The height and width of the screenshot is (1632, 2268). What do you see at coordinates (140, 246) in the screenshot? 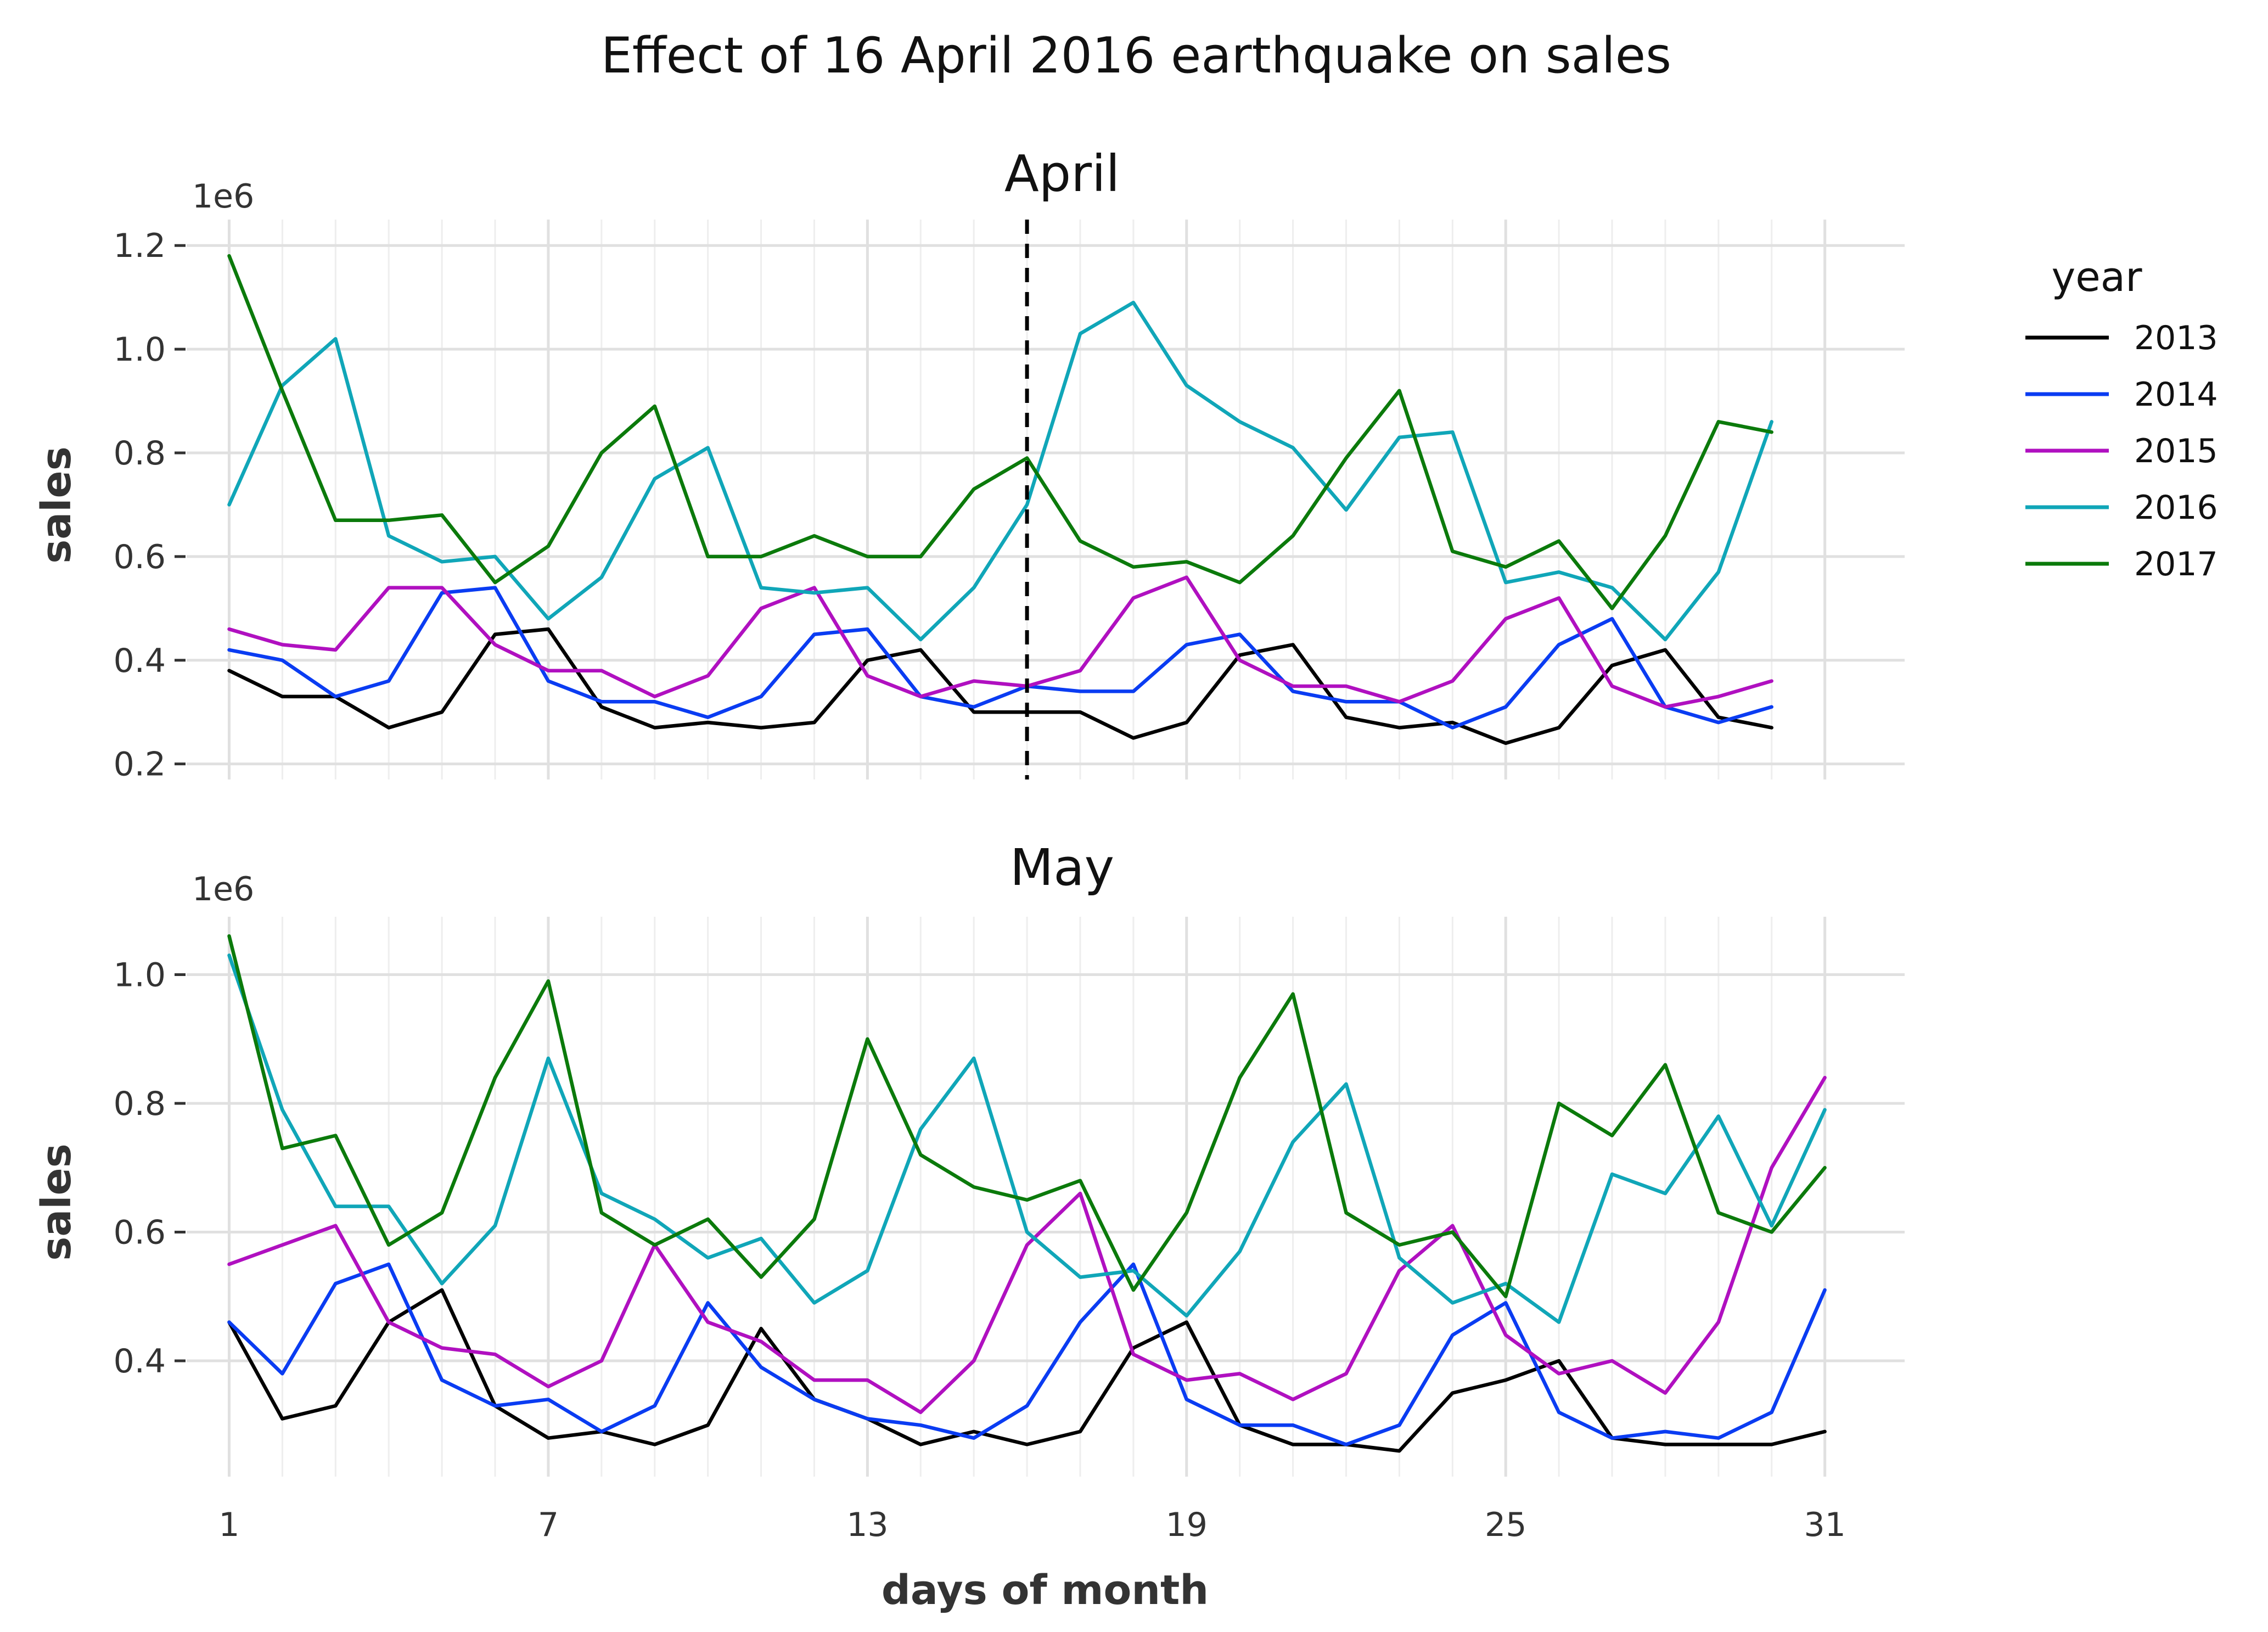
I see `y-tick-label: 1.2` at bounding box center [140, 246].